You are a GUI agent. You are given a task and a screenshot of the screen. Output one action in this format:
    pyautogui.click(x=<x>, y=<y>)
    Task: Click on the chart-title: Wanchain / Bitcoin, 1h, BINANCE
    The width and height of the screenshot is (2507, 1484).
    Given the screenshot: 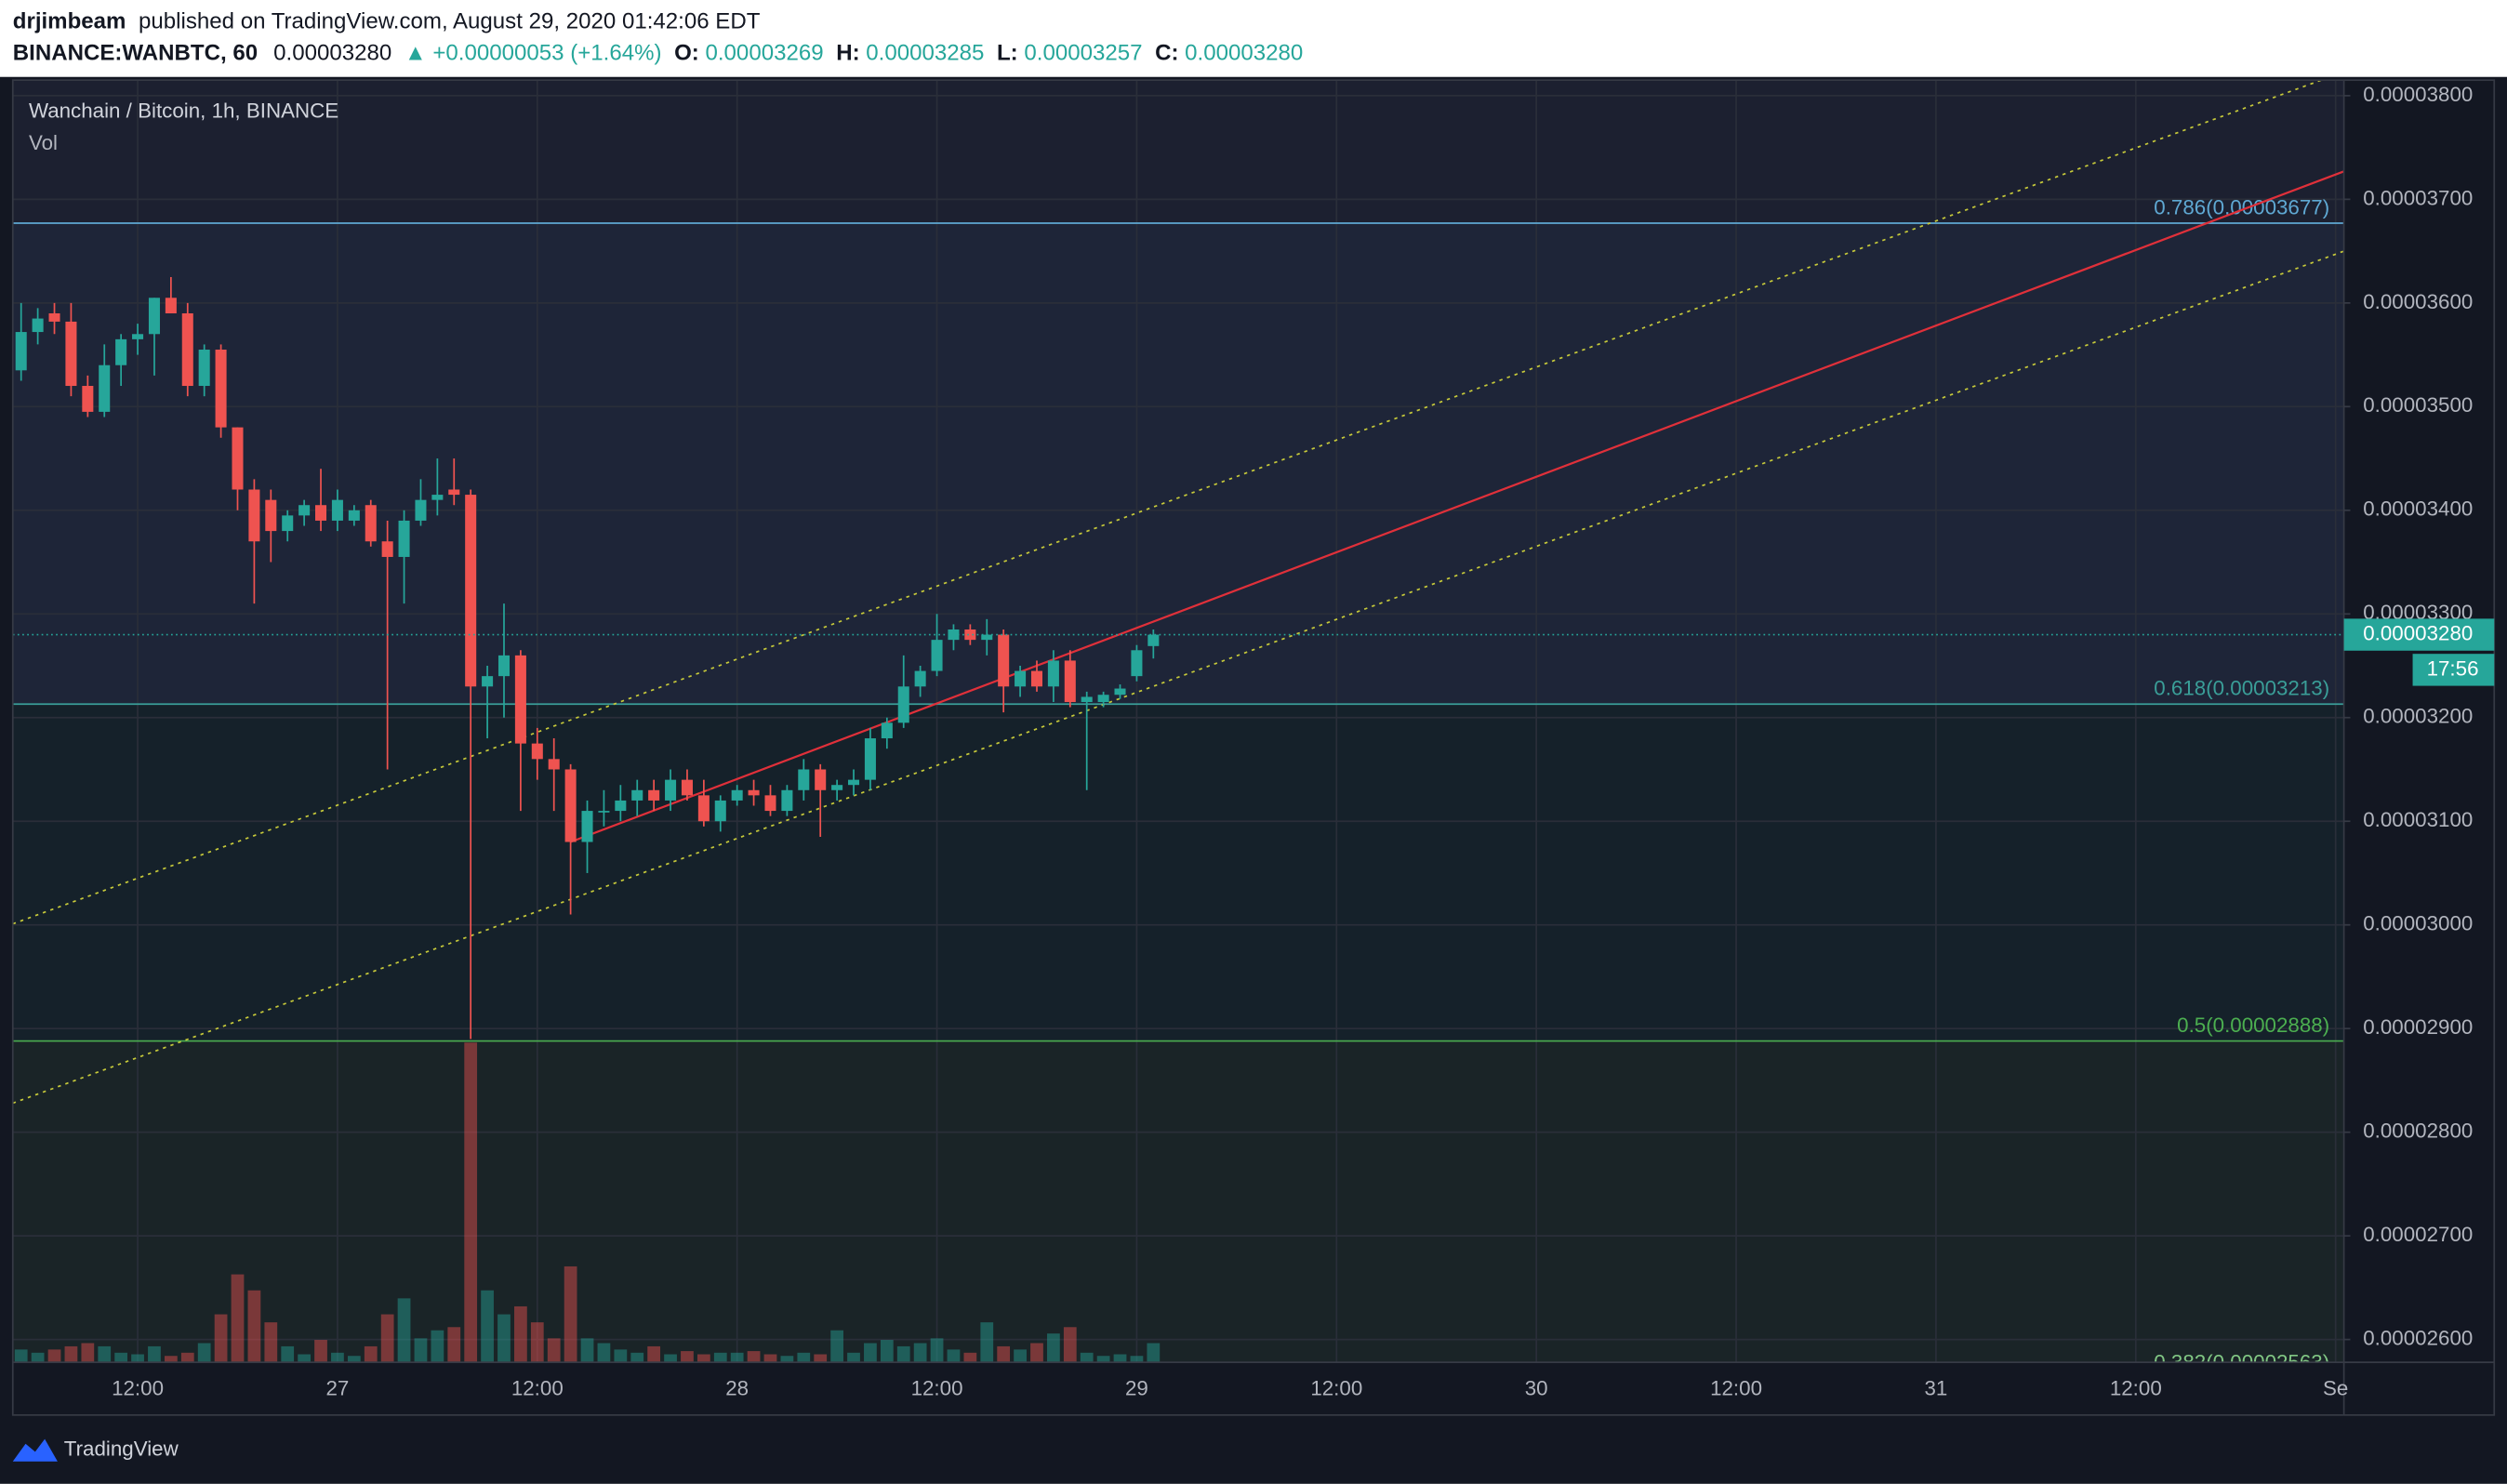 What is the action you would take?
    pyautogui.click(x=183, y=110)
    